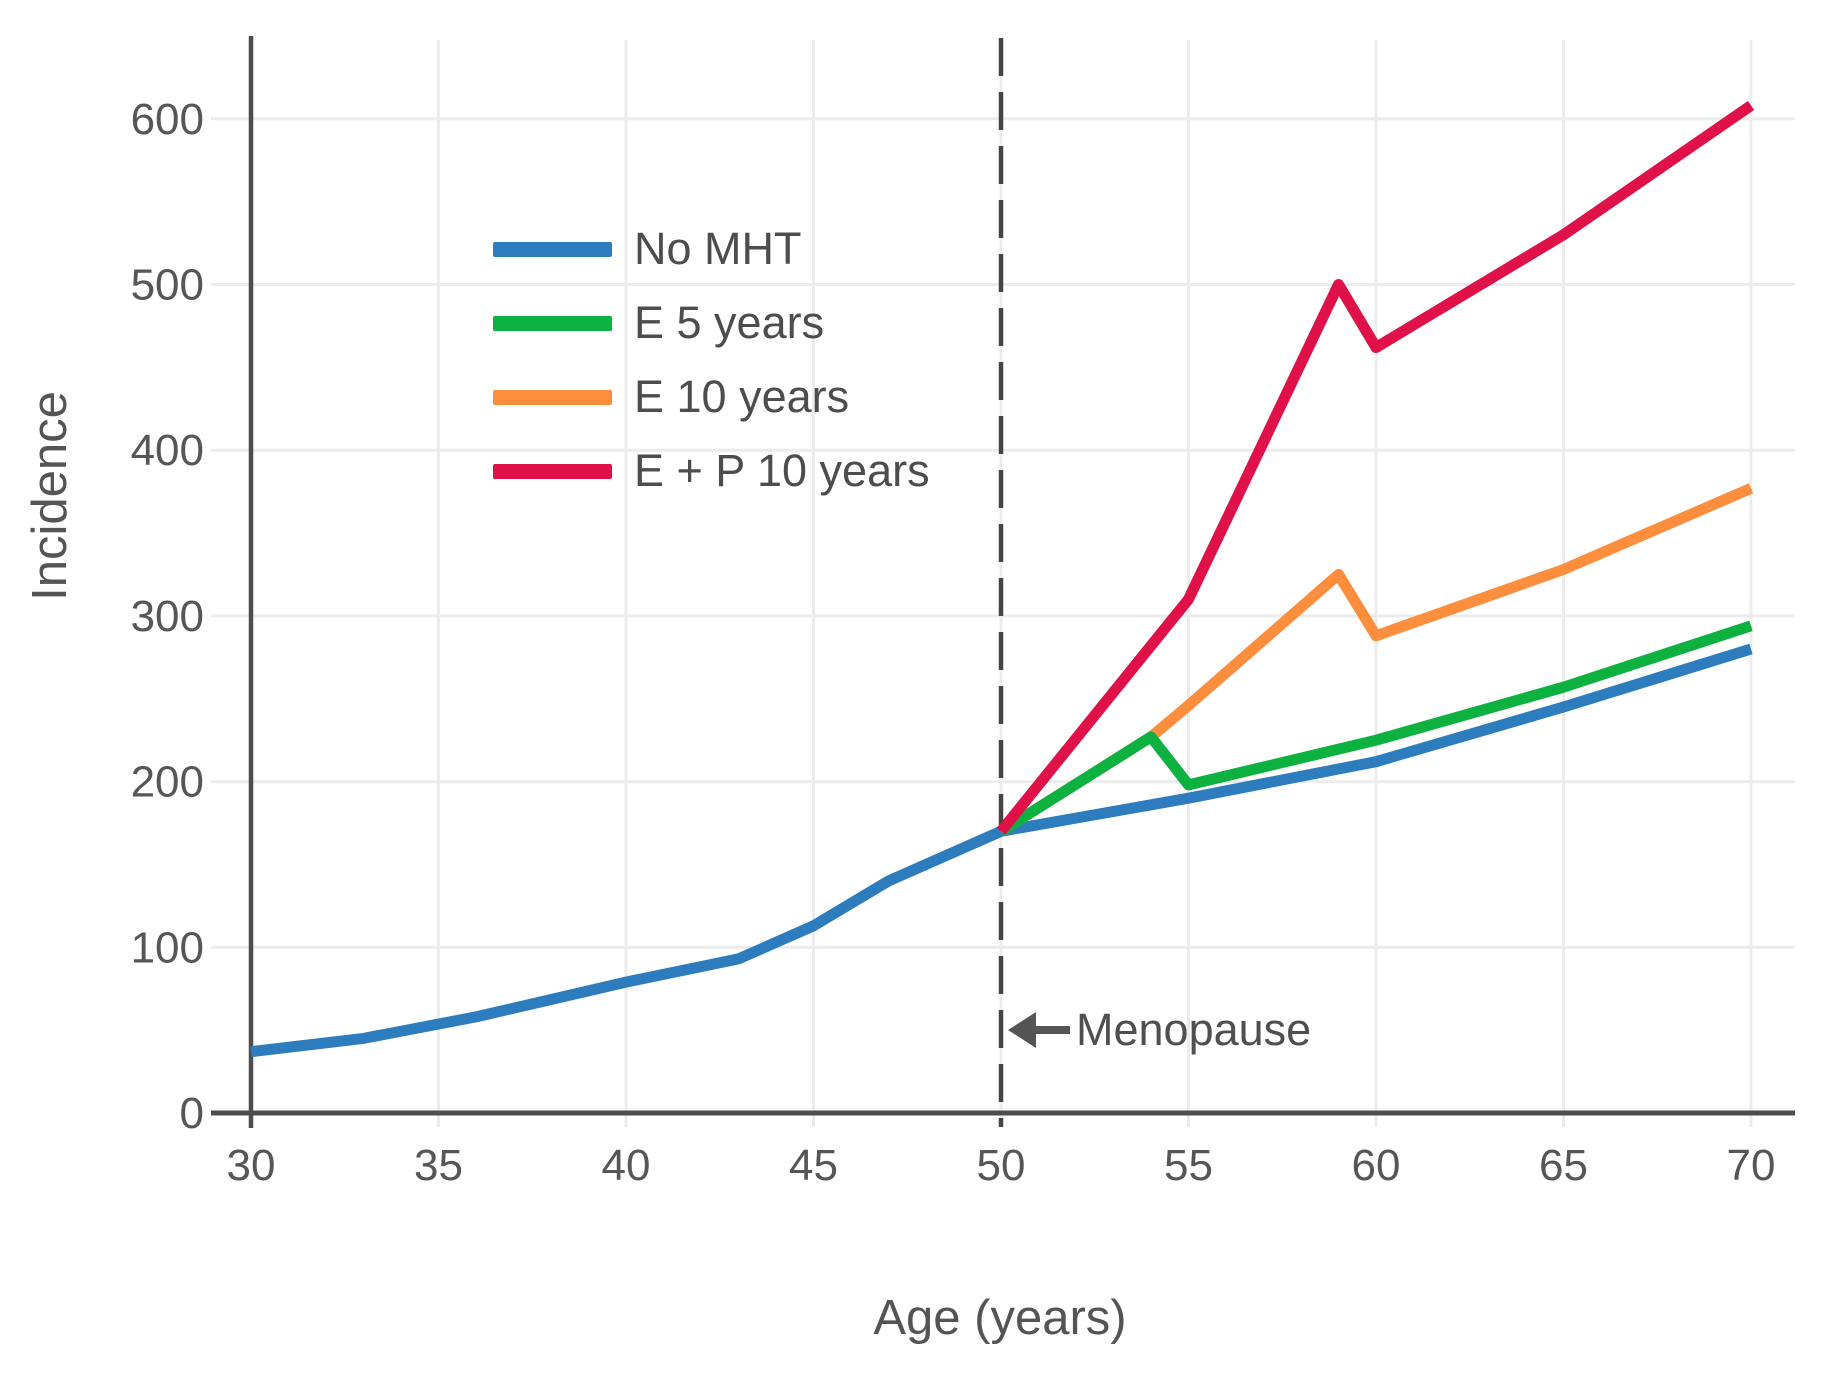 The height and width of the screenshot is (1378, 1834). I want to click on legend-item-e-5-years: E 5 years, so click(711, 323).